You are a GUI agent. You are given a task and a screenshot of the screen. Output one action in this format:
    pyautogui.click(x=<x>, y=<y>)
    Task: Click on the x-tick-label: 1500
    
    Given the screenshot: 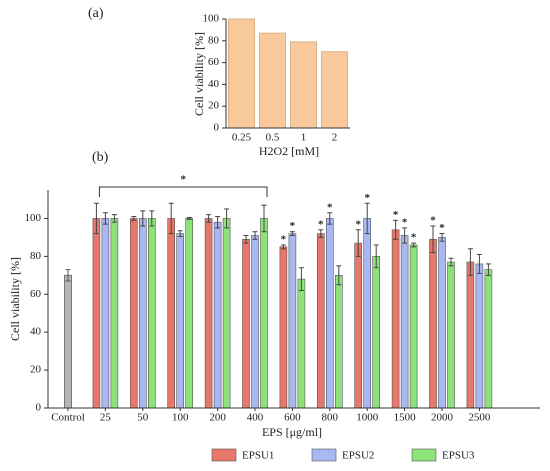 What is the action you would take?
    pyautogui.click(x=405, y=418)
    